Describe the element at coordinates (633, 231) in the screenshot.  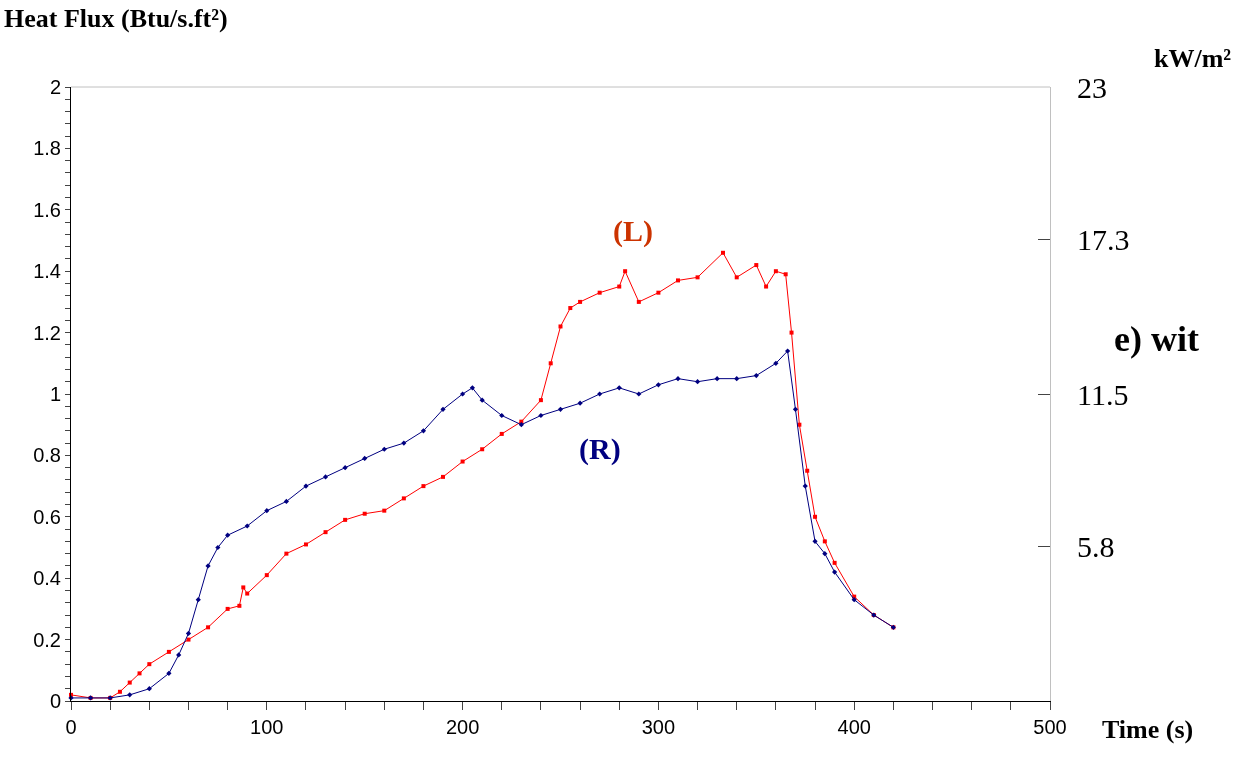
I see `series-label: (L)` at that location.